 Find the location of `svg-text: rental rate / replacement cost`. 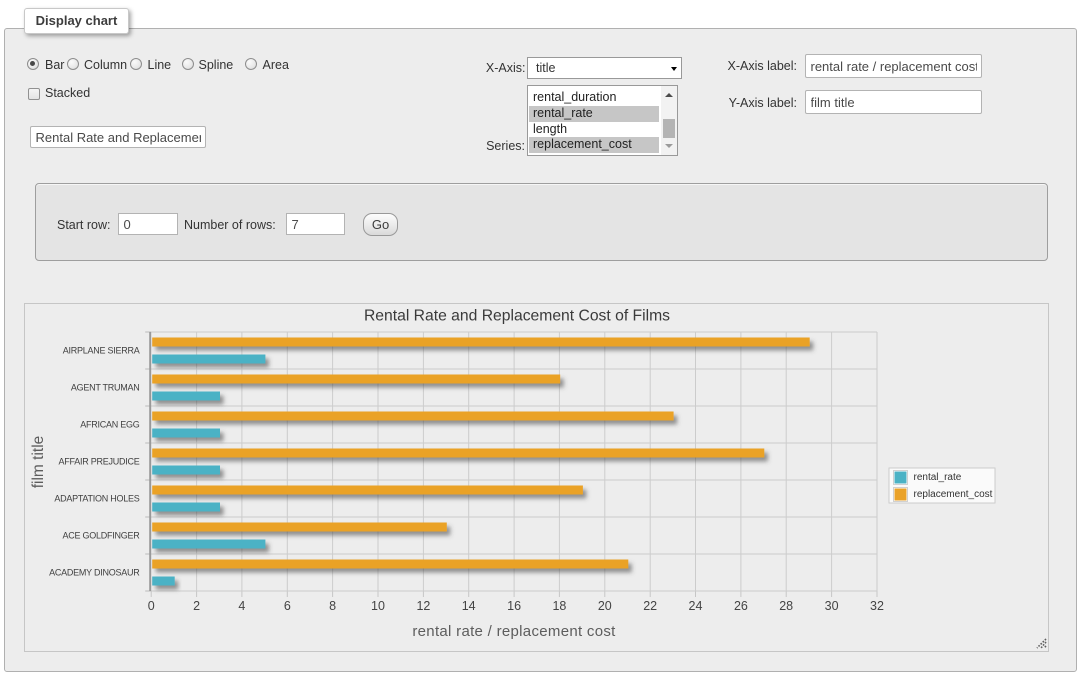

svg-text: rental rate / replacement cost is located at coordinates (514, 631).